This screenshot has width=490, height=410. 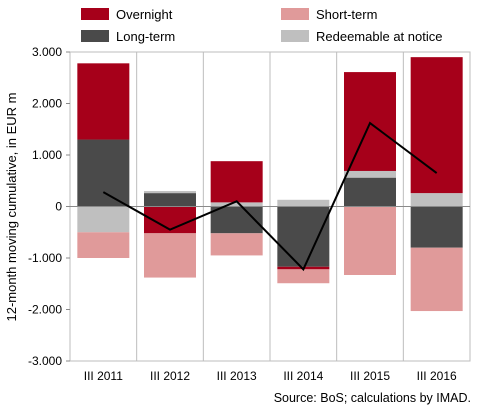 I want to click on x-tick-label: III 2015, so click(x=370, y=376).